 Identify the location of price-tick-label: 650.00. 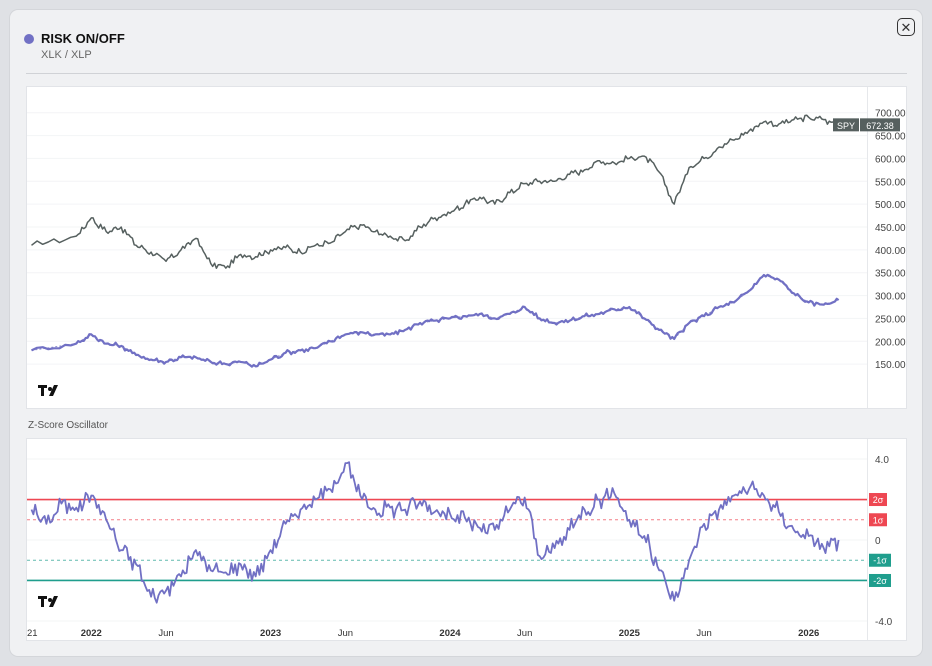
(890, 137).